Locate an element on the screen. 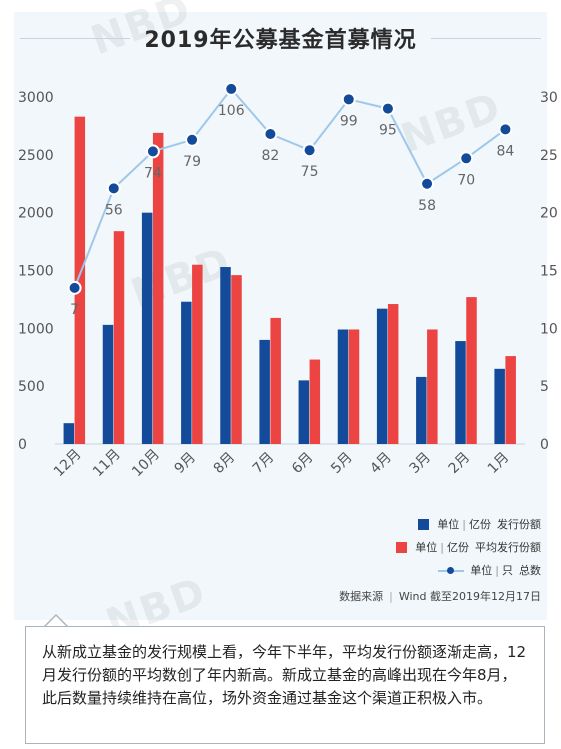 This screenshot has height=749, width=561. y-left-tick-label: 1000 is located at coordinates (36, 329).